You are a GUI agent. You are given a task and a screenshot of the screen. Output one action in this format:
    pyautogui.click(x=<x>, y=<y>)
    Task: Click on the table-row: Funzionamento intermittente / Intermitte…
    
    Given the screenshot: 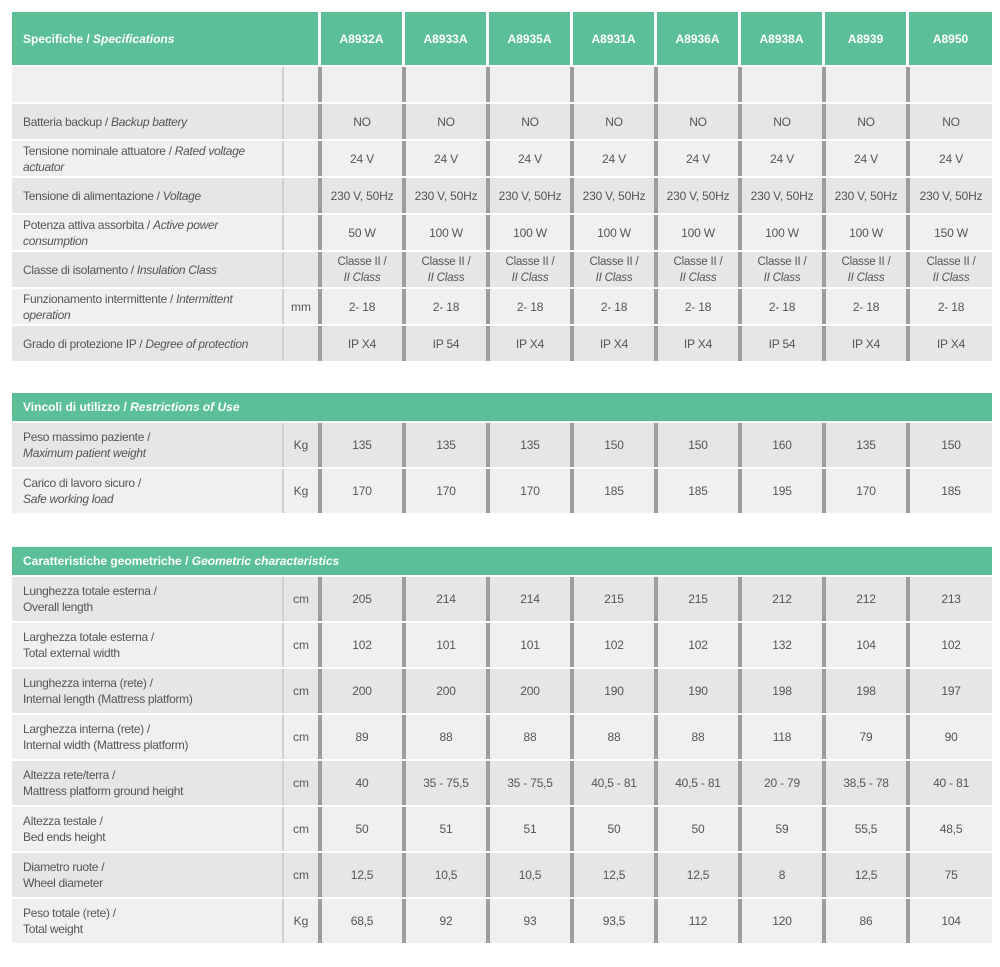 What is the action you would take?
    pyautogui.click(x=502, y=306)
    